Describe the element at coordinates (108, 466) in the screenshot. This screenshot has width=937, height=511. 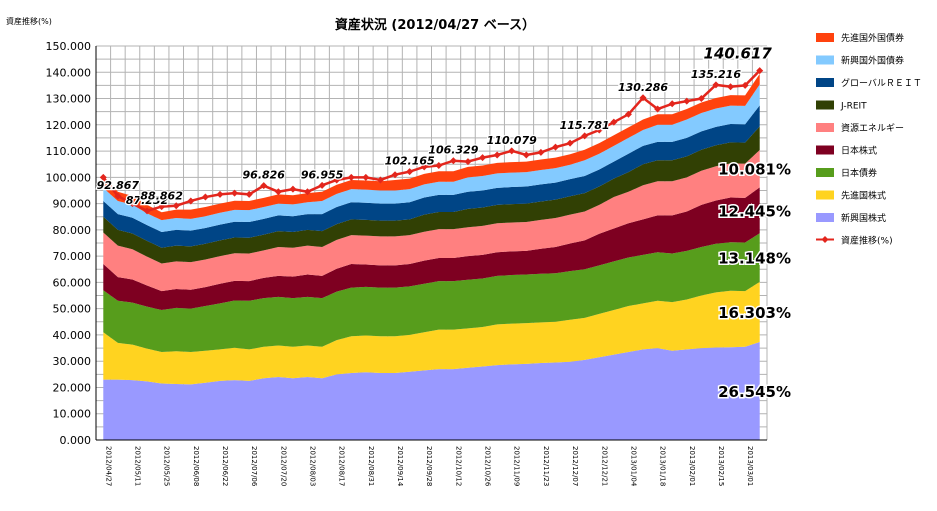
I see `x-tick-label: 2012/04/27` at that location.